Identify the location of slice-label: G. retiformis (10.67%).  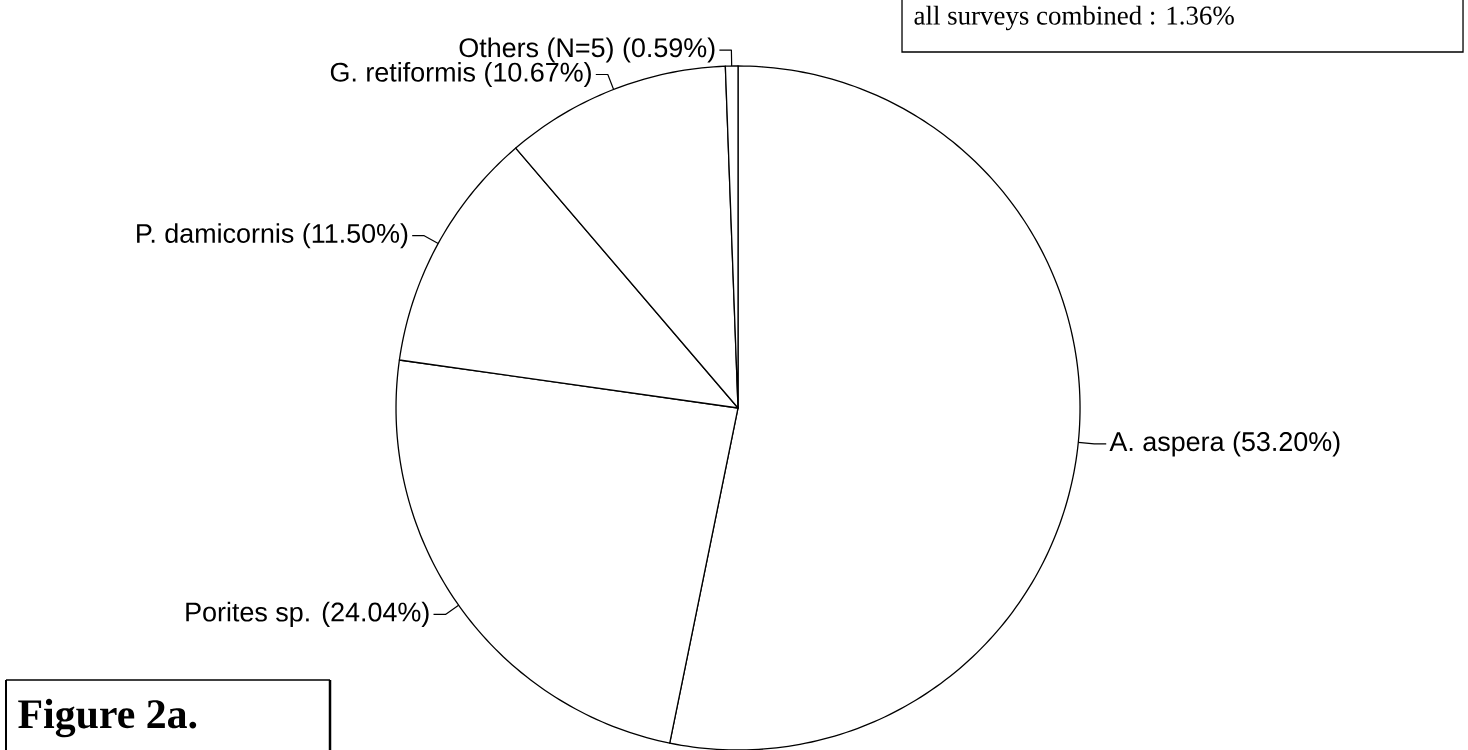
(460, 74).